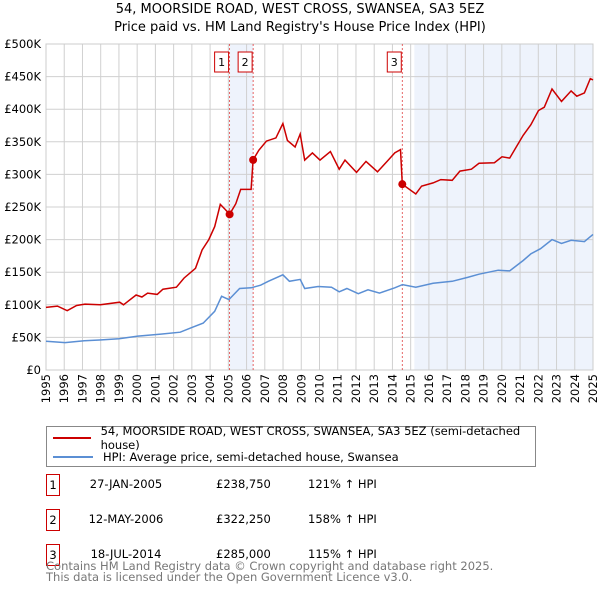 This screenshot has height=590, width=600. I want to click on sale-price: £238,750, so click(243, 484).